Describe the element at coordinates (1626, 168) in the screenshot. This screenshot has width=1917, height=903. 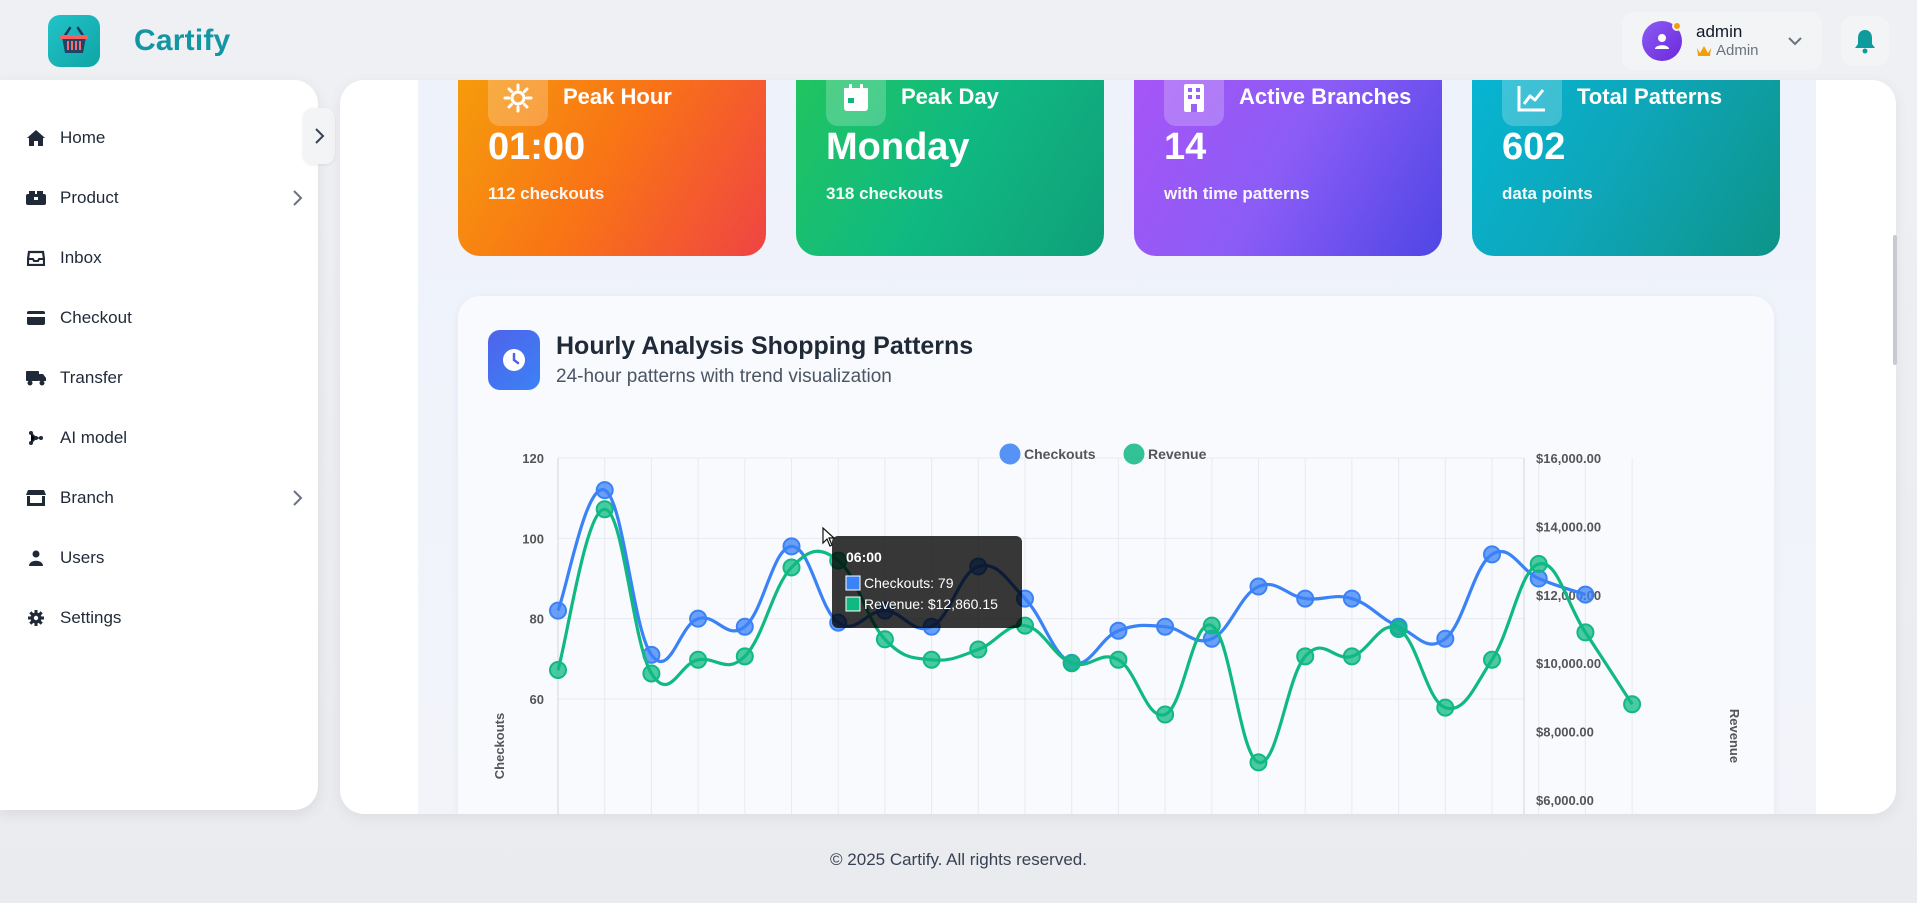
I see `stat-card-total-patterns: Total Patterns 602 data points` at that location.